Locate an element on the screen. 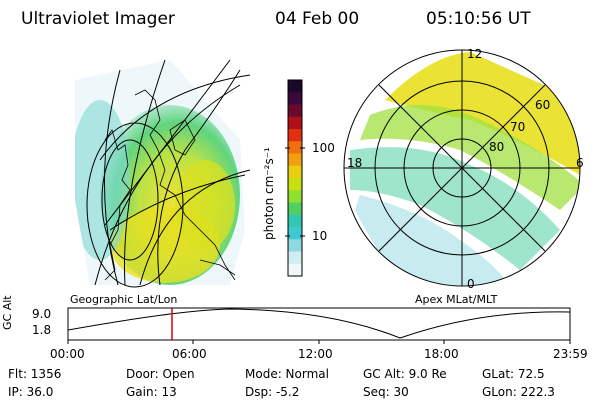 This screenshot has height=400, width=600. info-gcalt: GC Alt: 9.0 Re is located at coordinates (405, 374).